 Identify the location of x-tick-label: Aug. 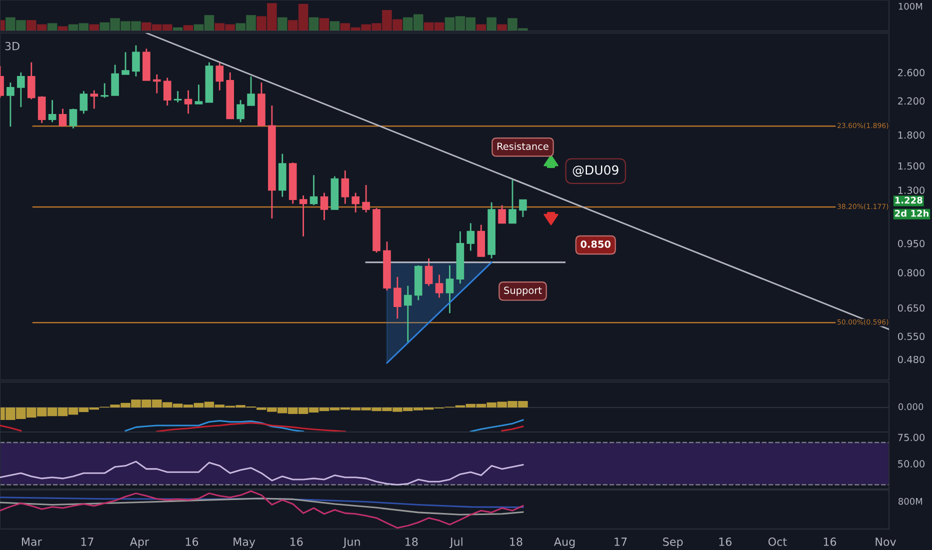
(564, 543).